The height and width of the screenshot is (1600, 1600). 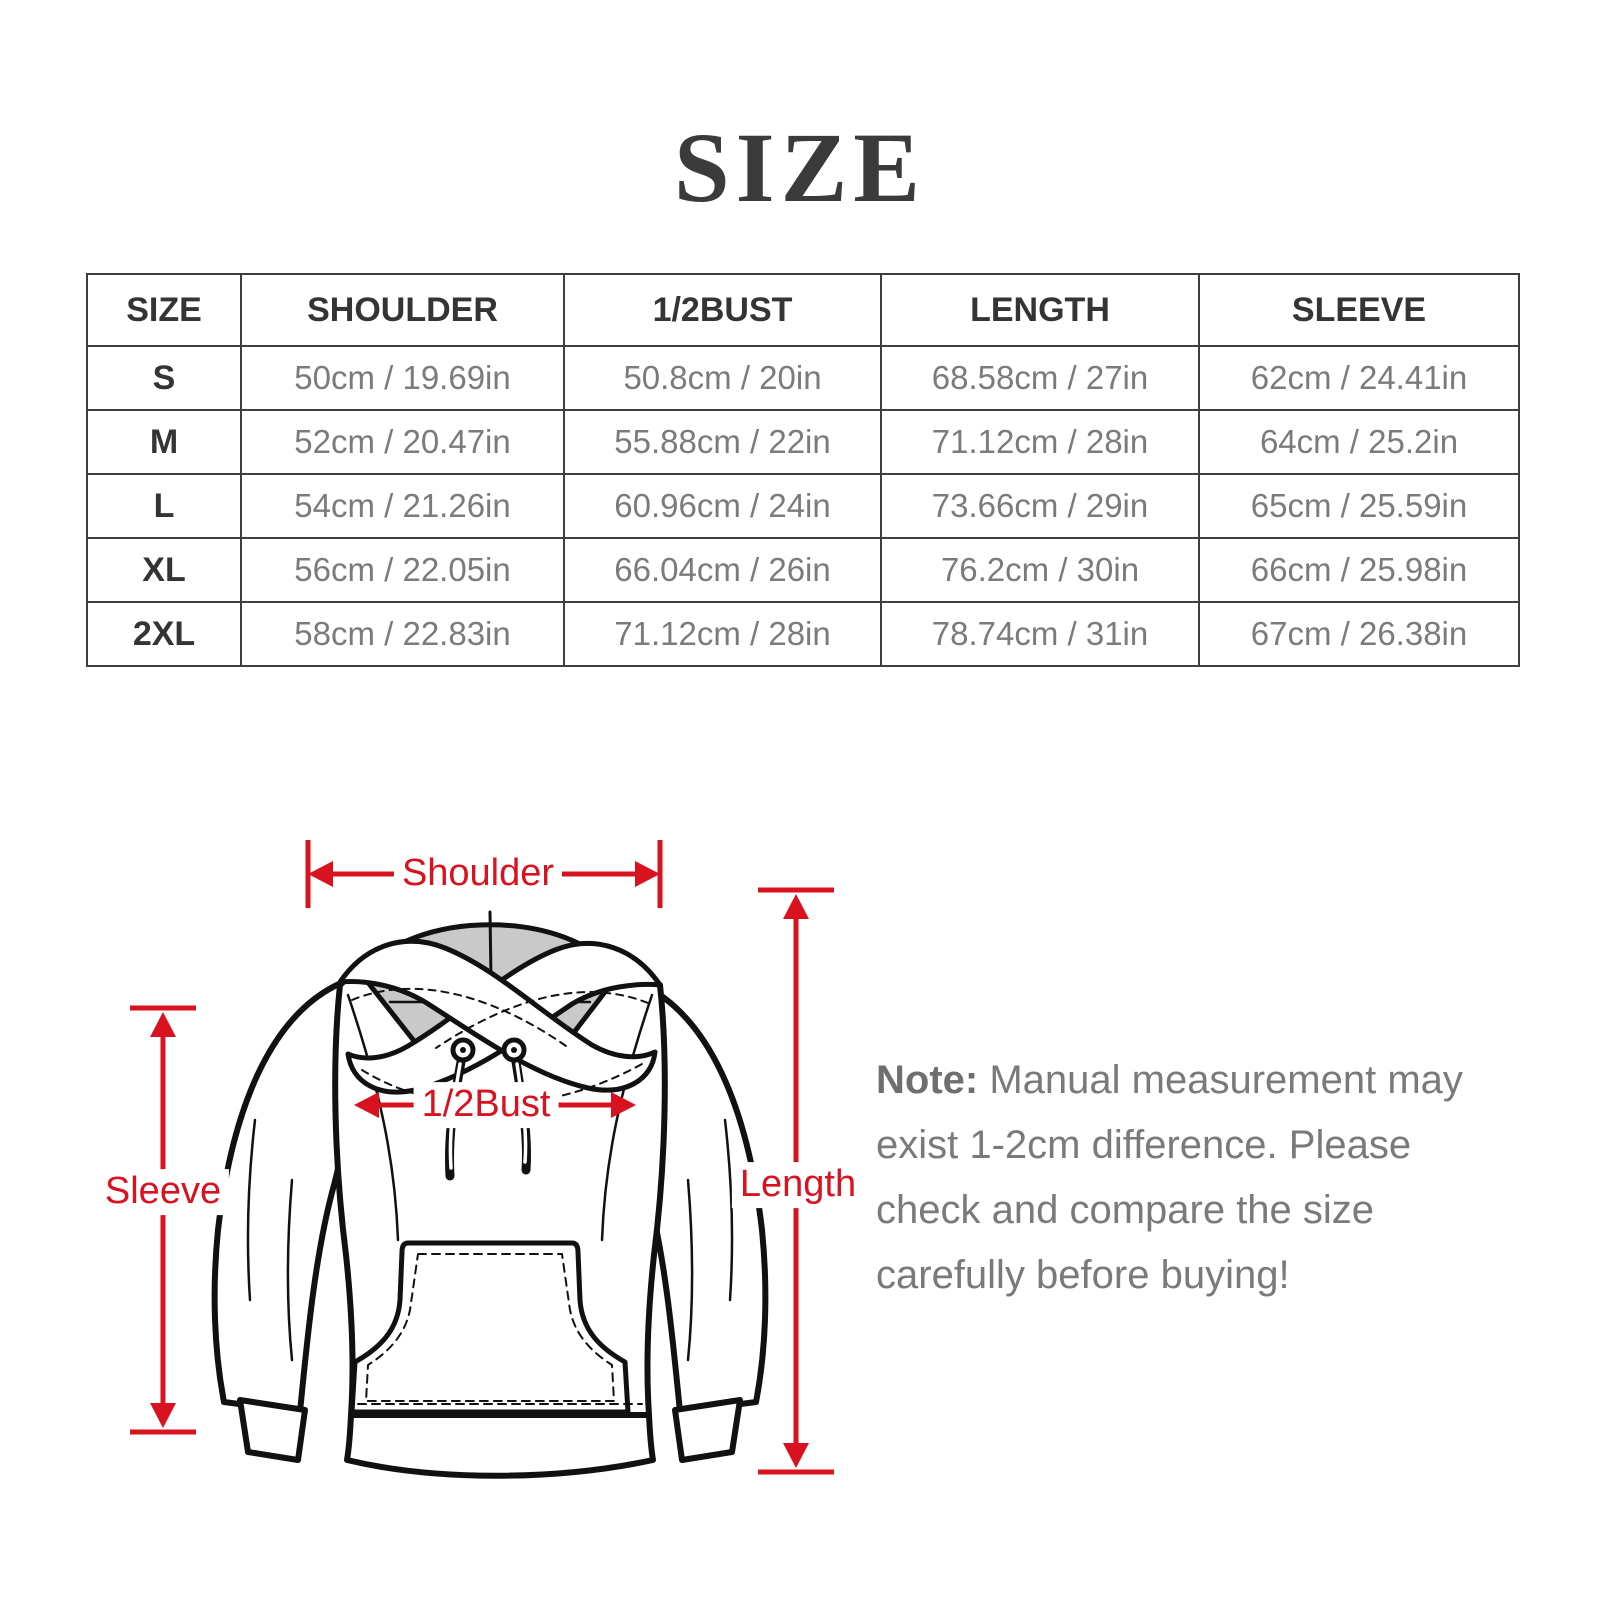 What do you see at coordinates (272, 1430) in the screenshot?
I see `left-cuff` at bounding box center [272, 1430].